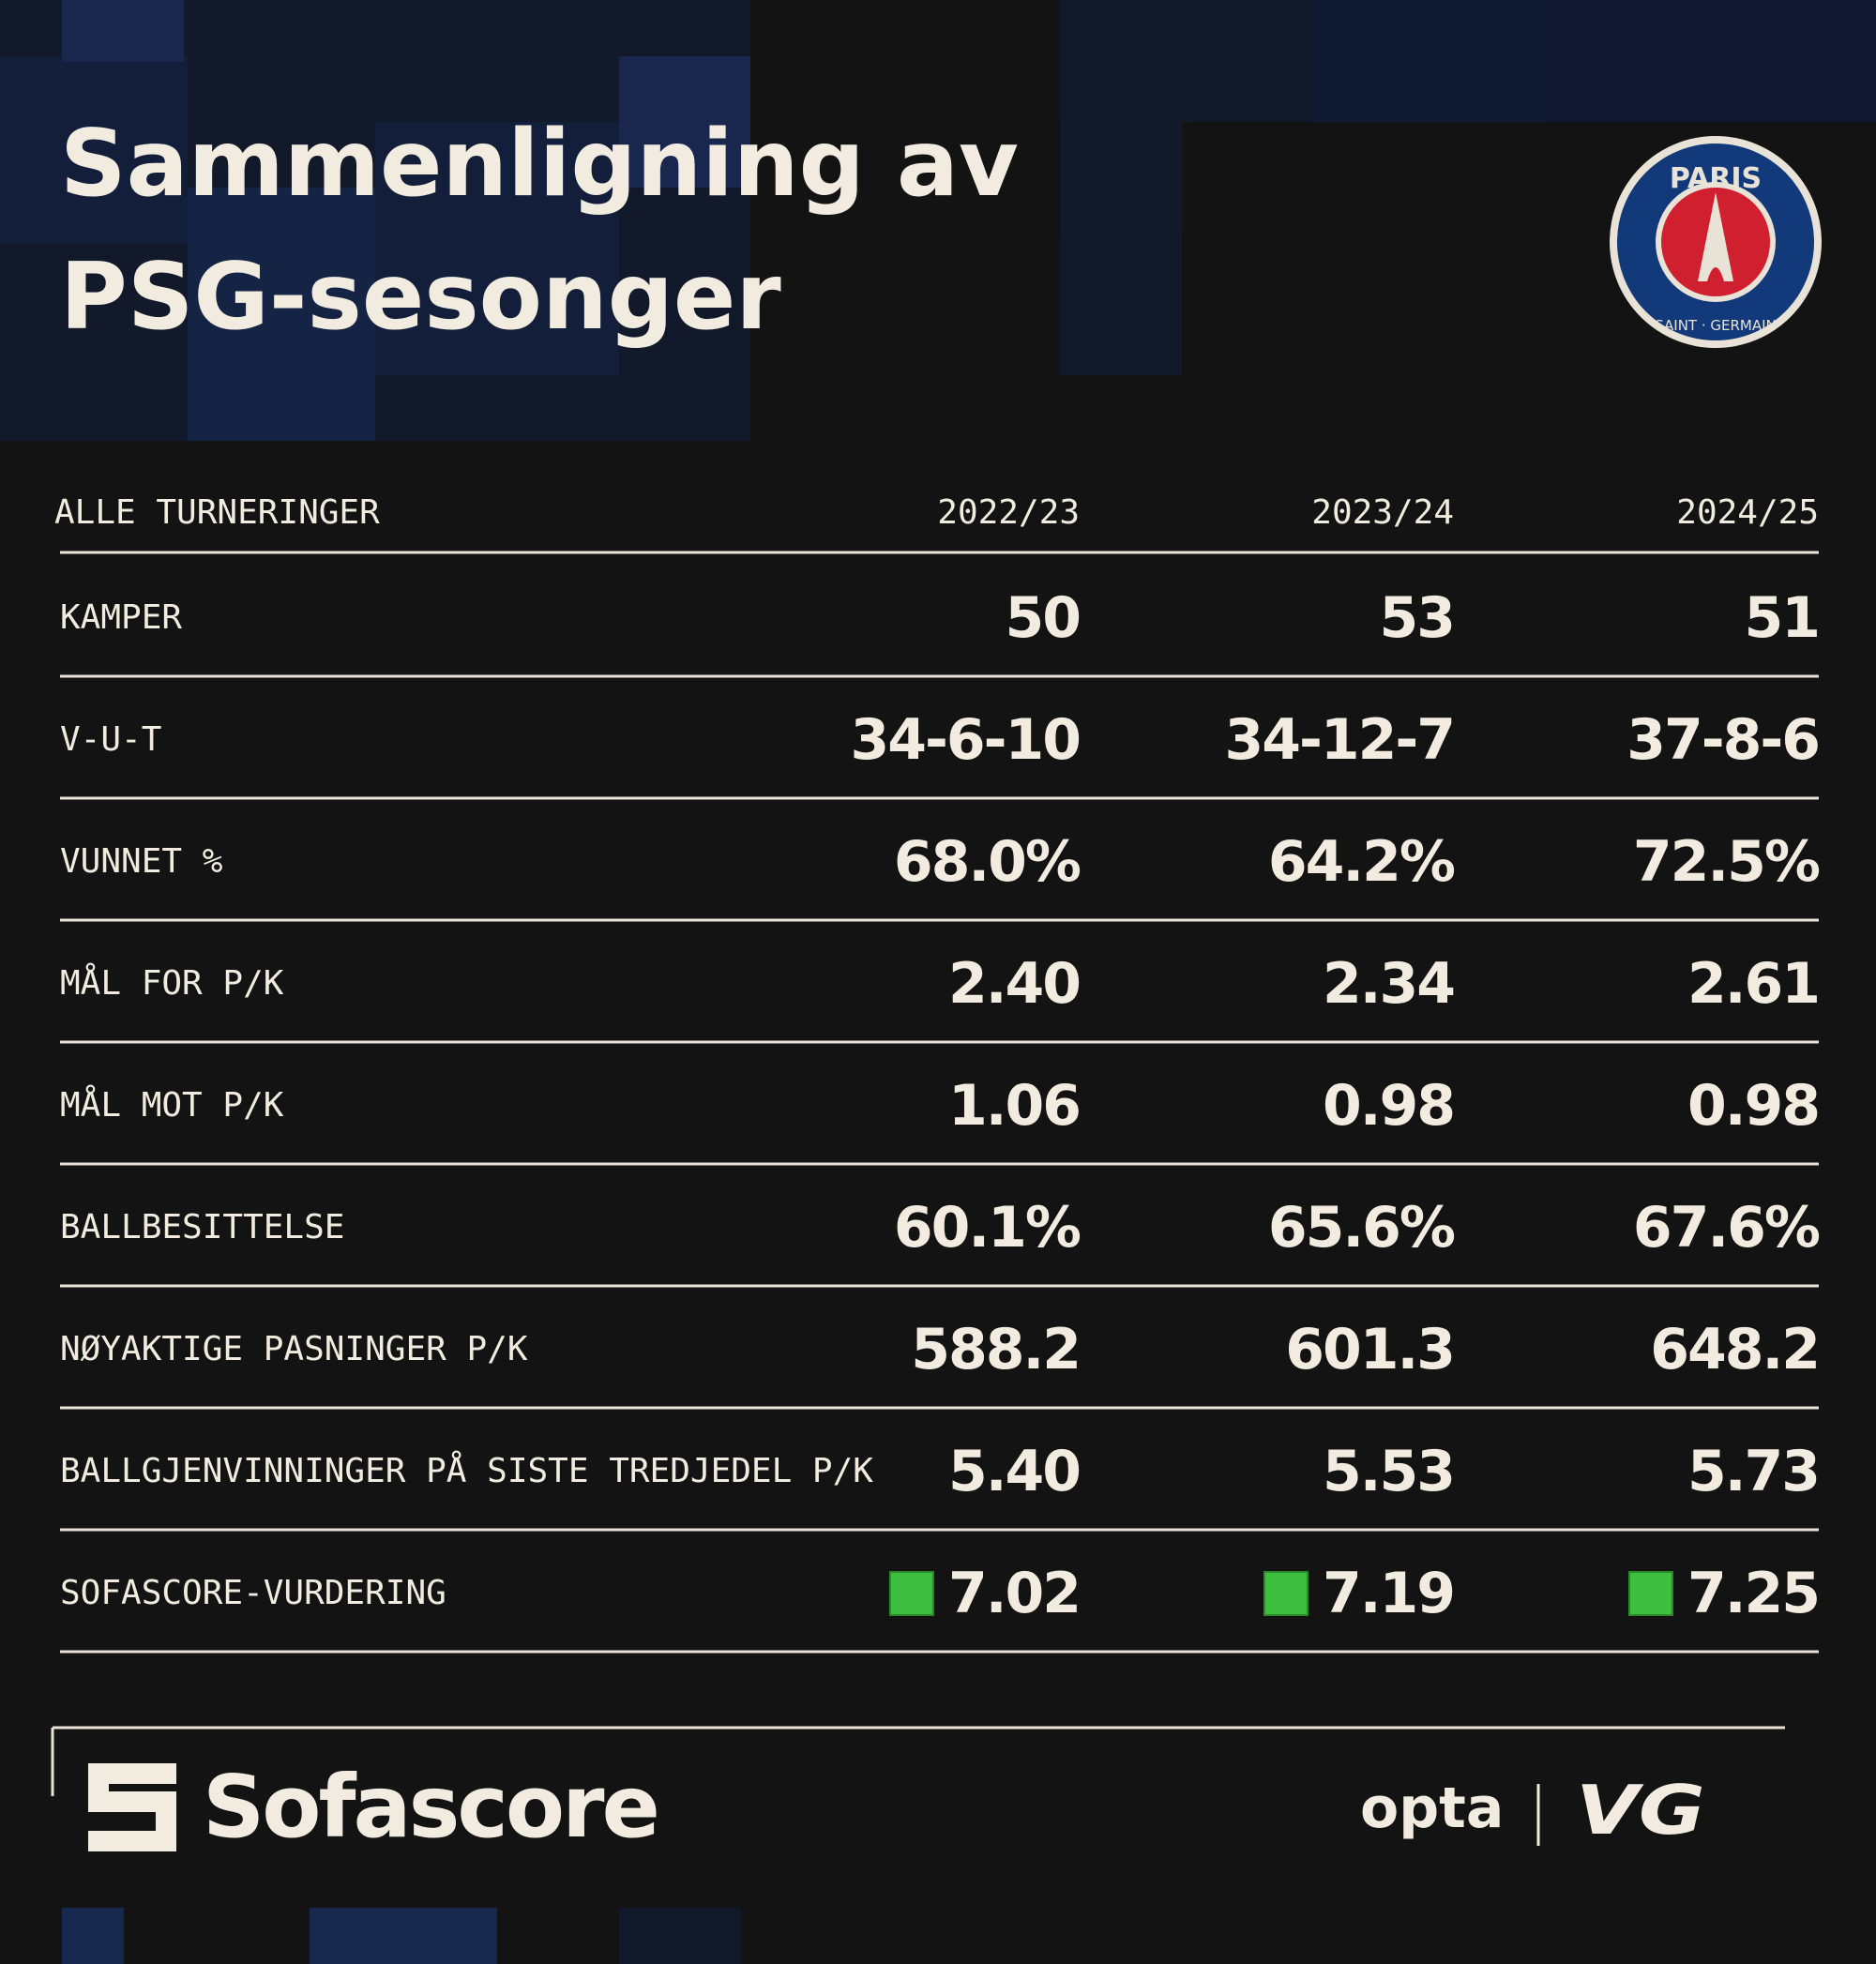 Image resolution: width=1876 pixels, height=1964 pixels. What do you see at coordinates (995, 1350) in the screenshot?
I see `cell-value: 588.2` at bounding box center [995, 1350].